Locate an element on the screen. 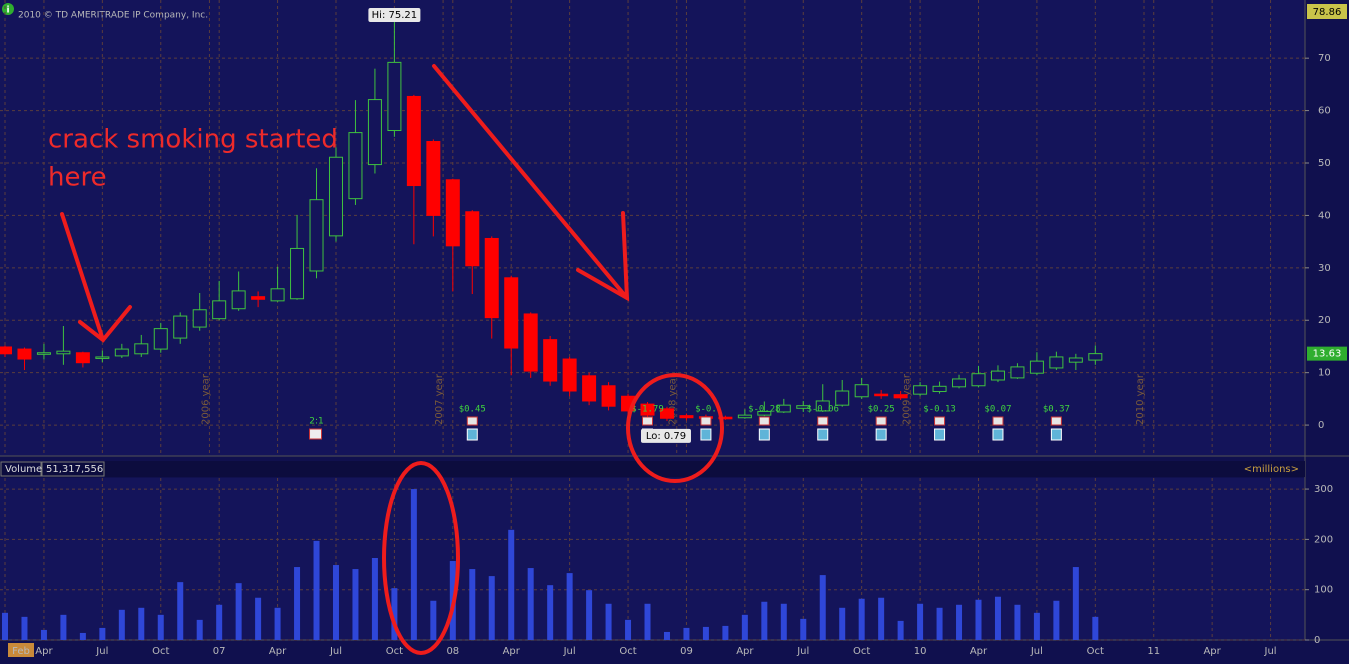 The image size is (1349, 664). volume-readout-box is located at coordinates (73, 469).